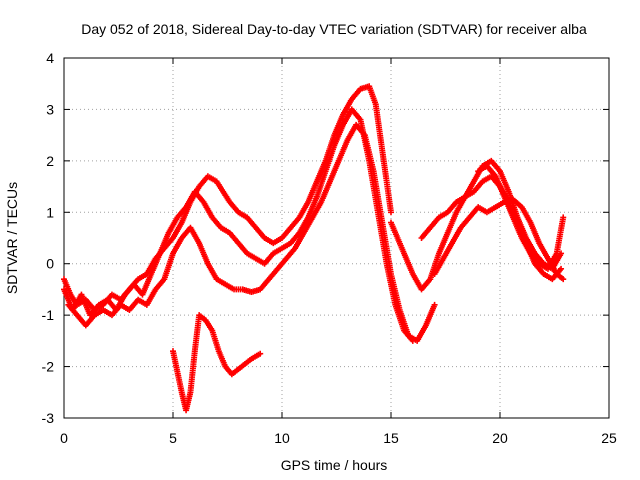 The height and width of the screenshot is (480, 640). Describe the element at coordinates (50, 212) in the screenshot. I see `y-tick-label: 1` at that location.